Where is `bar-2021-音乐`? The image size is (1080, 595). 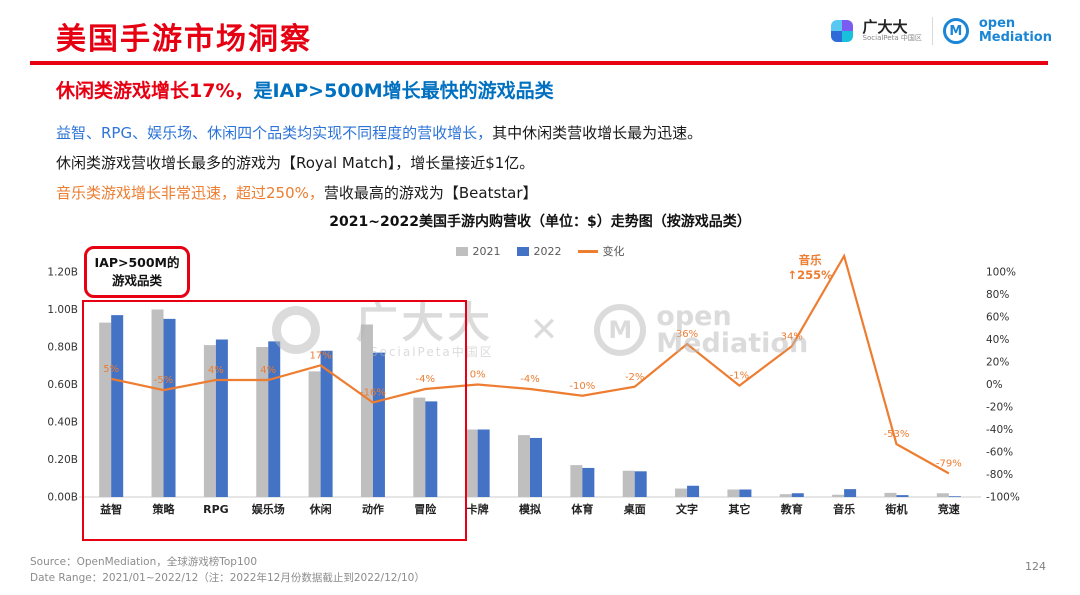
bar-2021-音乐 is located at coordinates (838, 495).